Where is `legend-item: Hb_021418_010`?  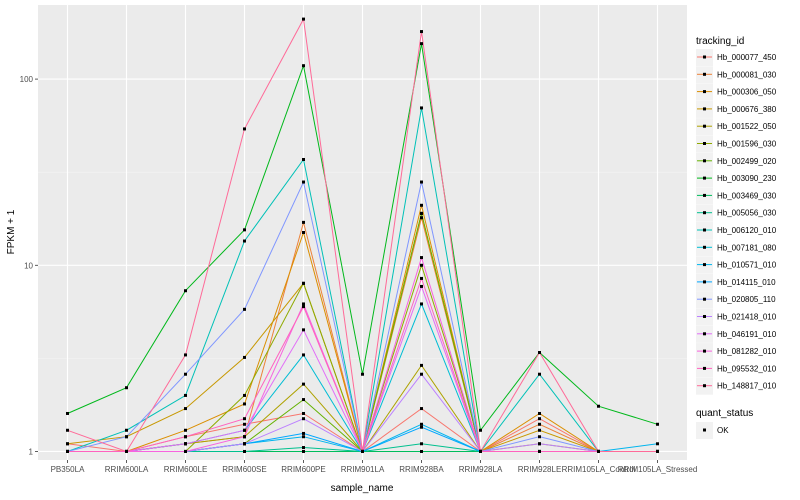
legend-item: Hb_021418_010 is located at coordinates (736, 317).